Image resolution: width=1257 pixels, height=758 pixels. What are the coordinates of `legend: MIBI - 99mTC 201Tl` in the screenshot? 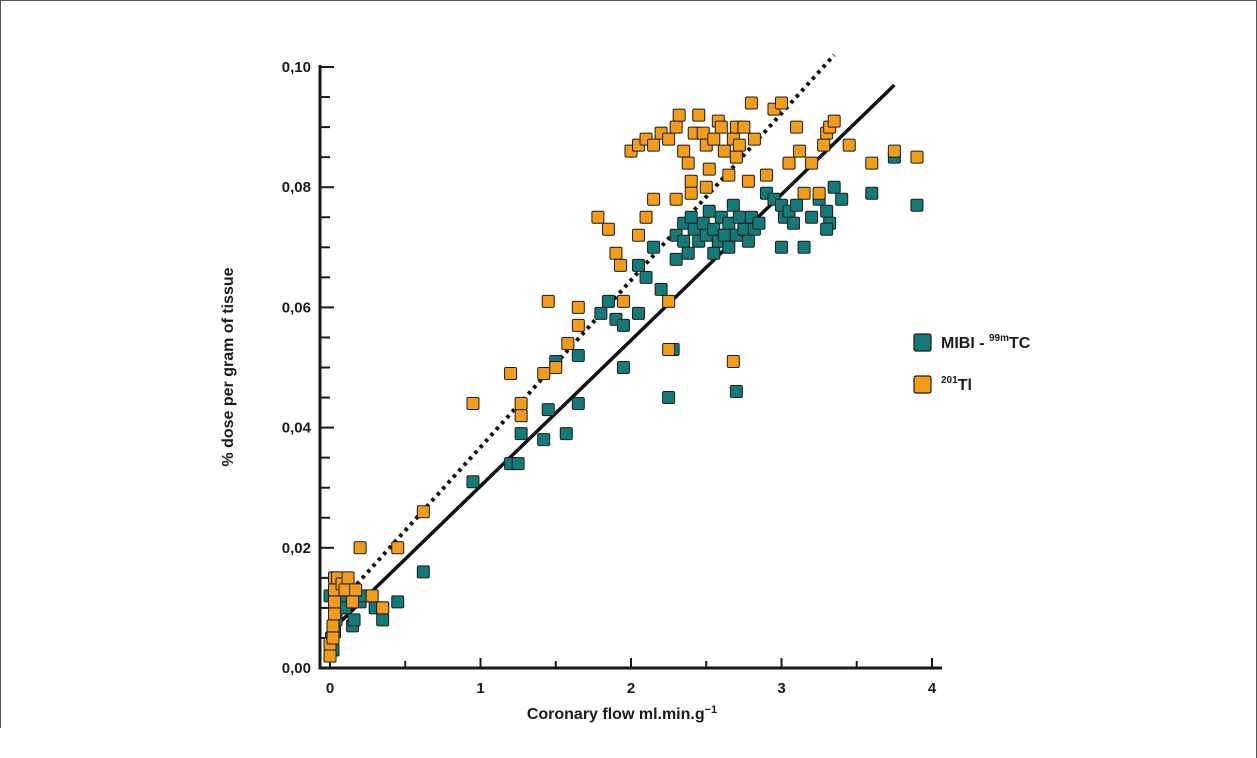 It's located at (972, 363).